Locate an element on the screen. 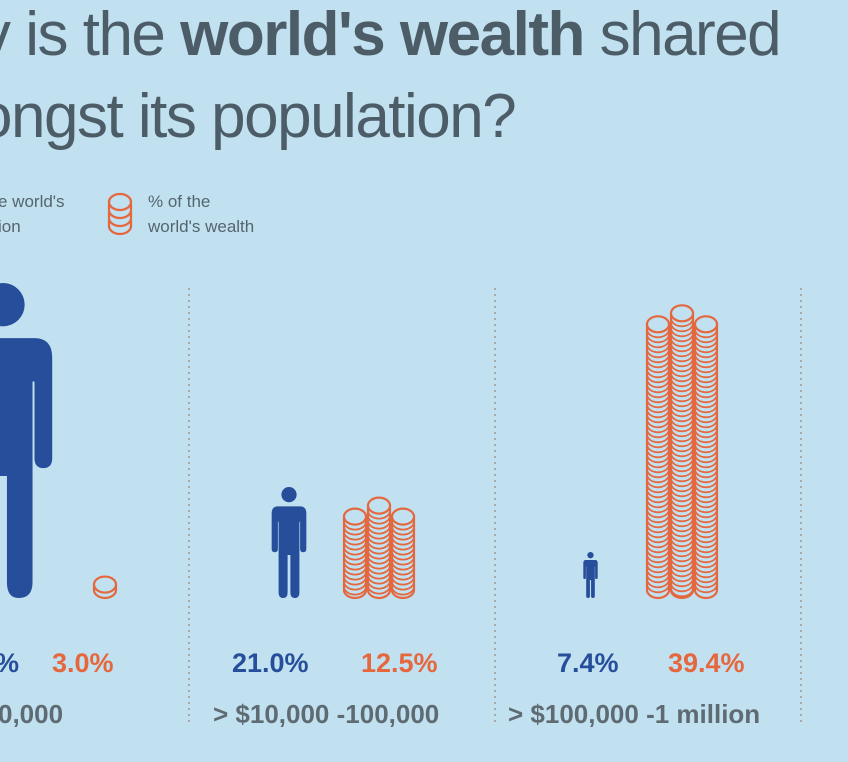 Image resolution: width=848 pixels, height=762 pixels. population-value-label: 7.4% is located at coordinates (588, 663).